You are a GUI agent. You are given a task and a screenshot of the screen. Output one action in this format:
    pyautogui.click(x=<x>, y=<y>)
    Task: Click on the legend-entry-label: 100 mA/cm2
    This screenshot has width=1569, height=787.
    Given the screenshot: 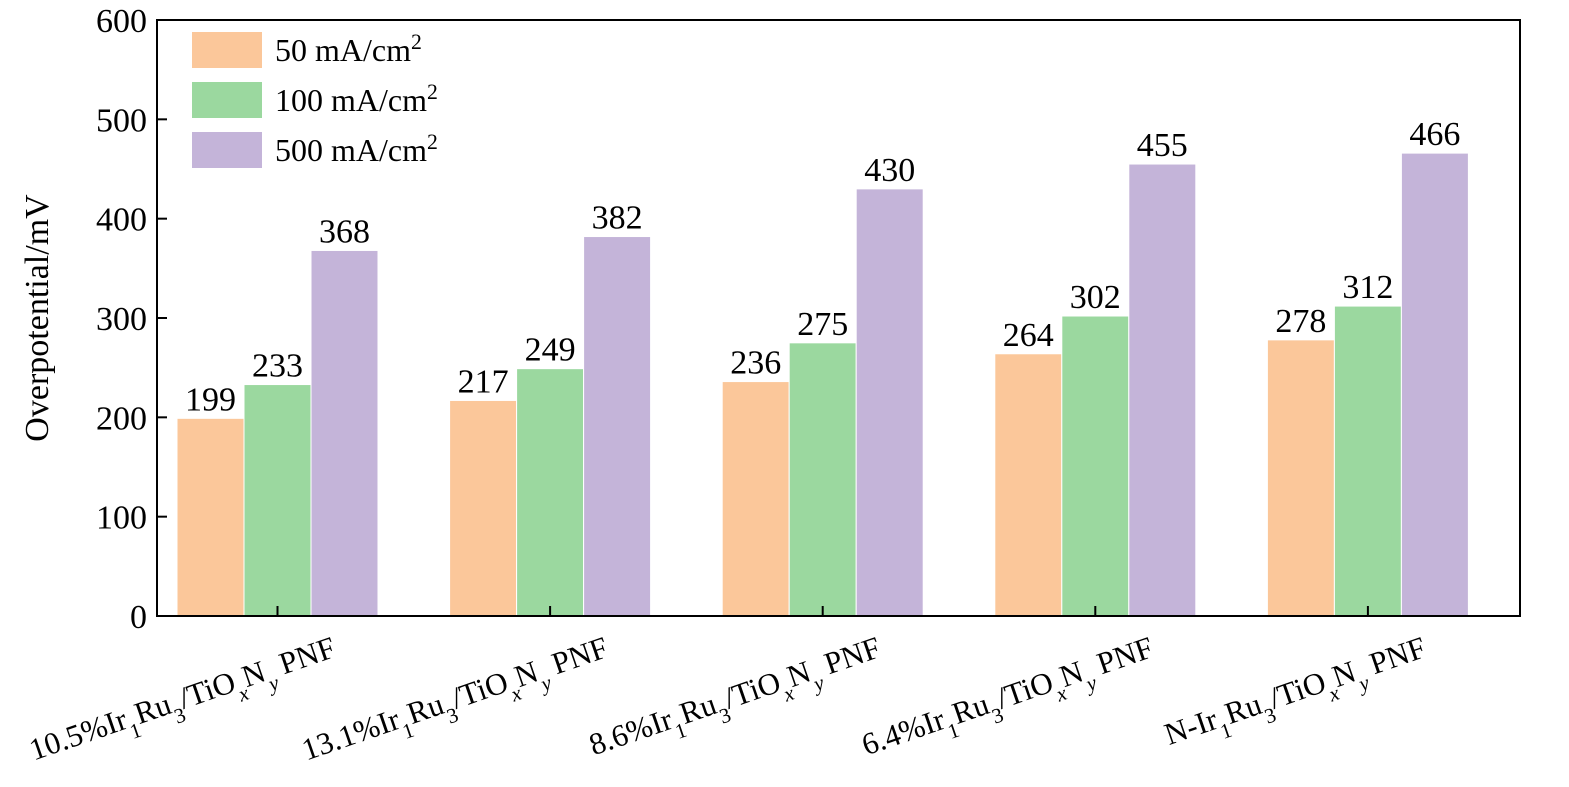 What is the action you would take?
    pyautogui.click(x=356, y=99)
    